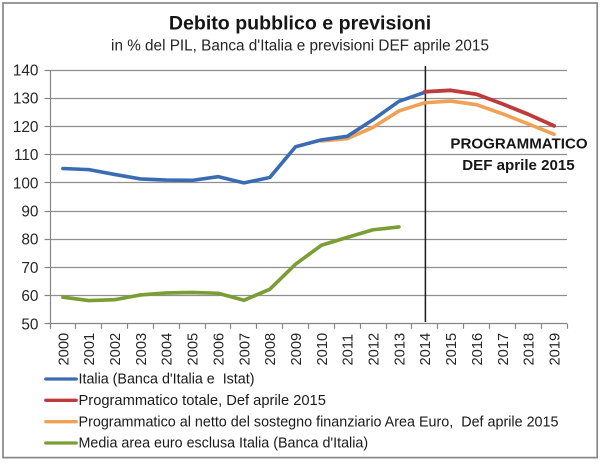  I want to click on svg-text: 2001, so click(90, 349).